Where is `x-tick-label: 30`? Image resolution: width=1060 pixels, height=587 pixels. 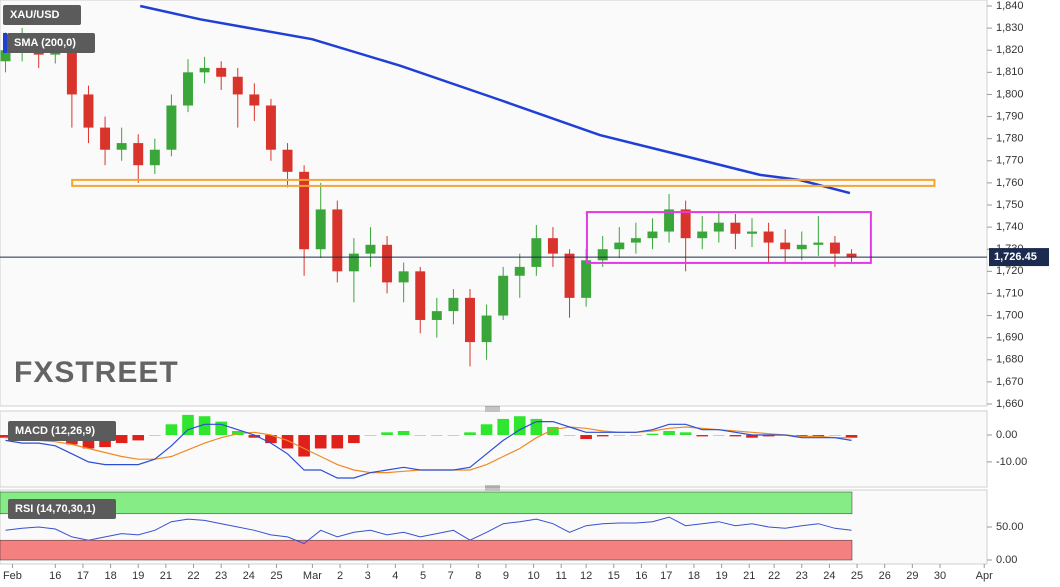
x-tick-label: 30 is located at coordinates (940, 576).